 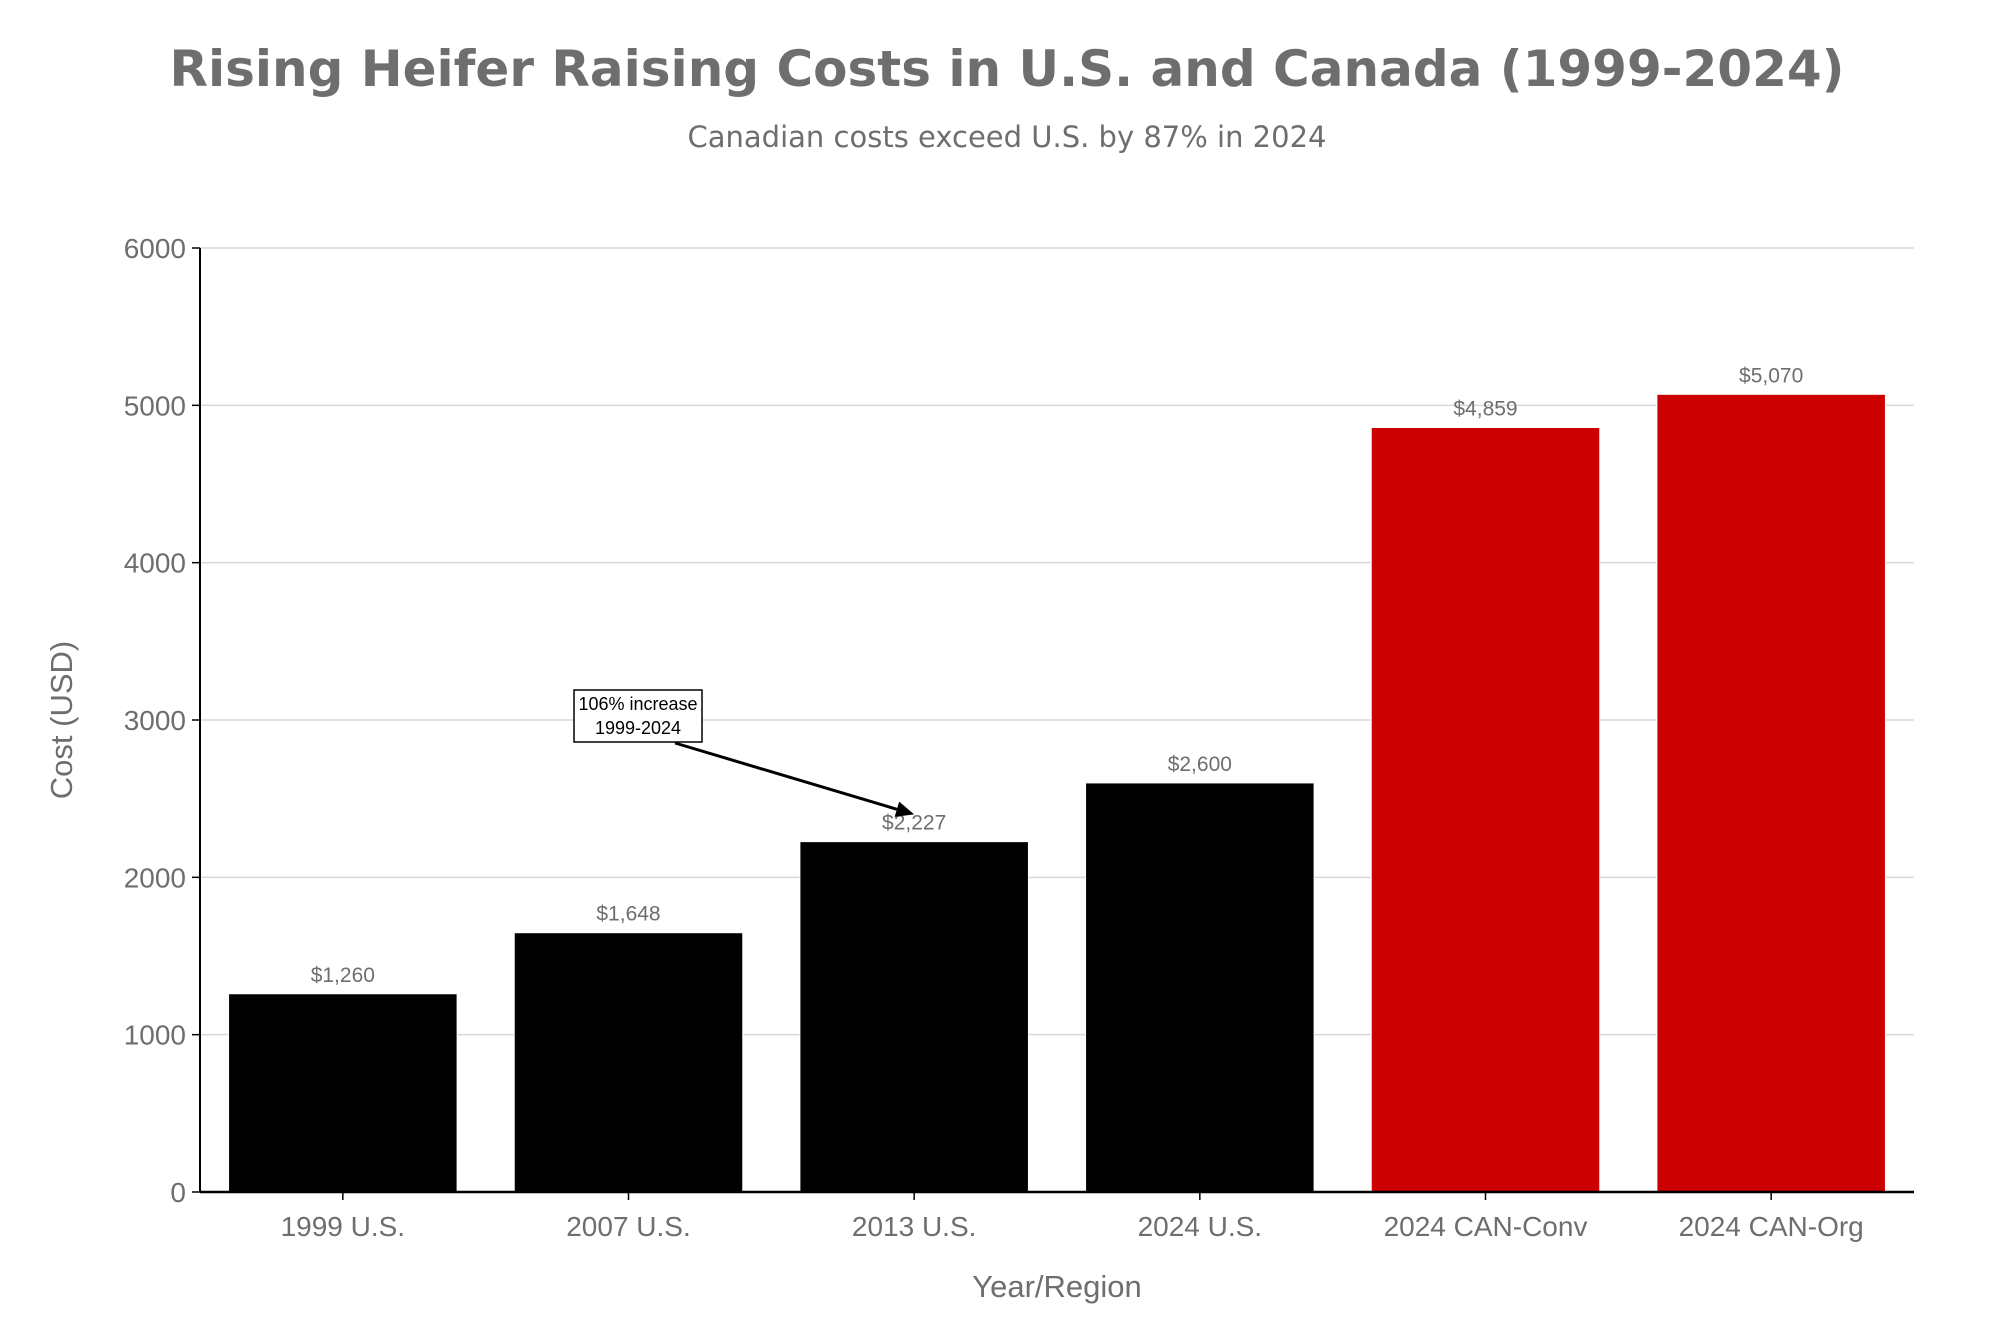 What do you see at coordinates (155, 877) in the screenshot?
I see `y-tick-label: 2000` at bounding box center [155, 877].